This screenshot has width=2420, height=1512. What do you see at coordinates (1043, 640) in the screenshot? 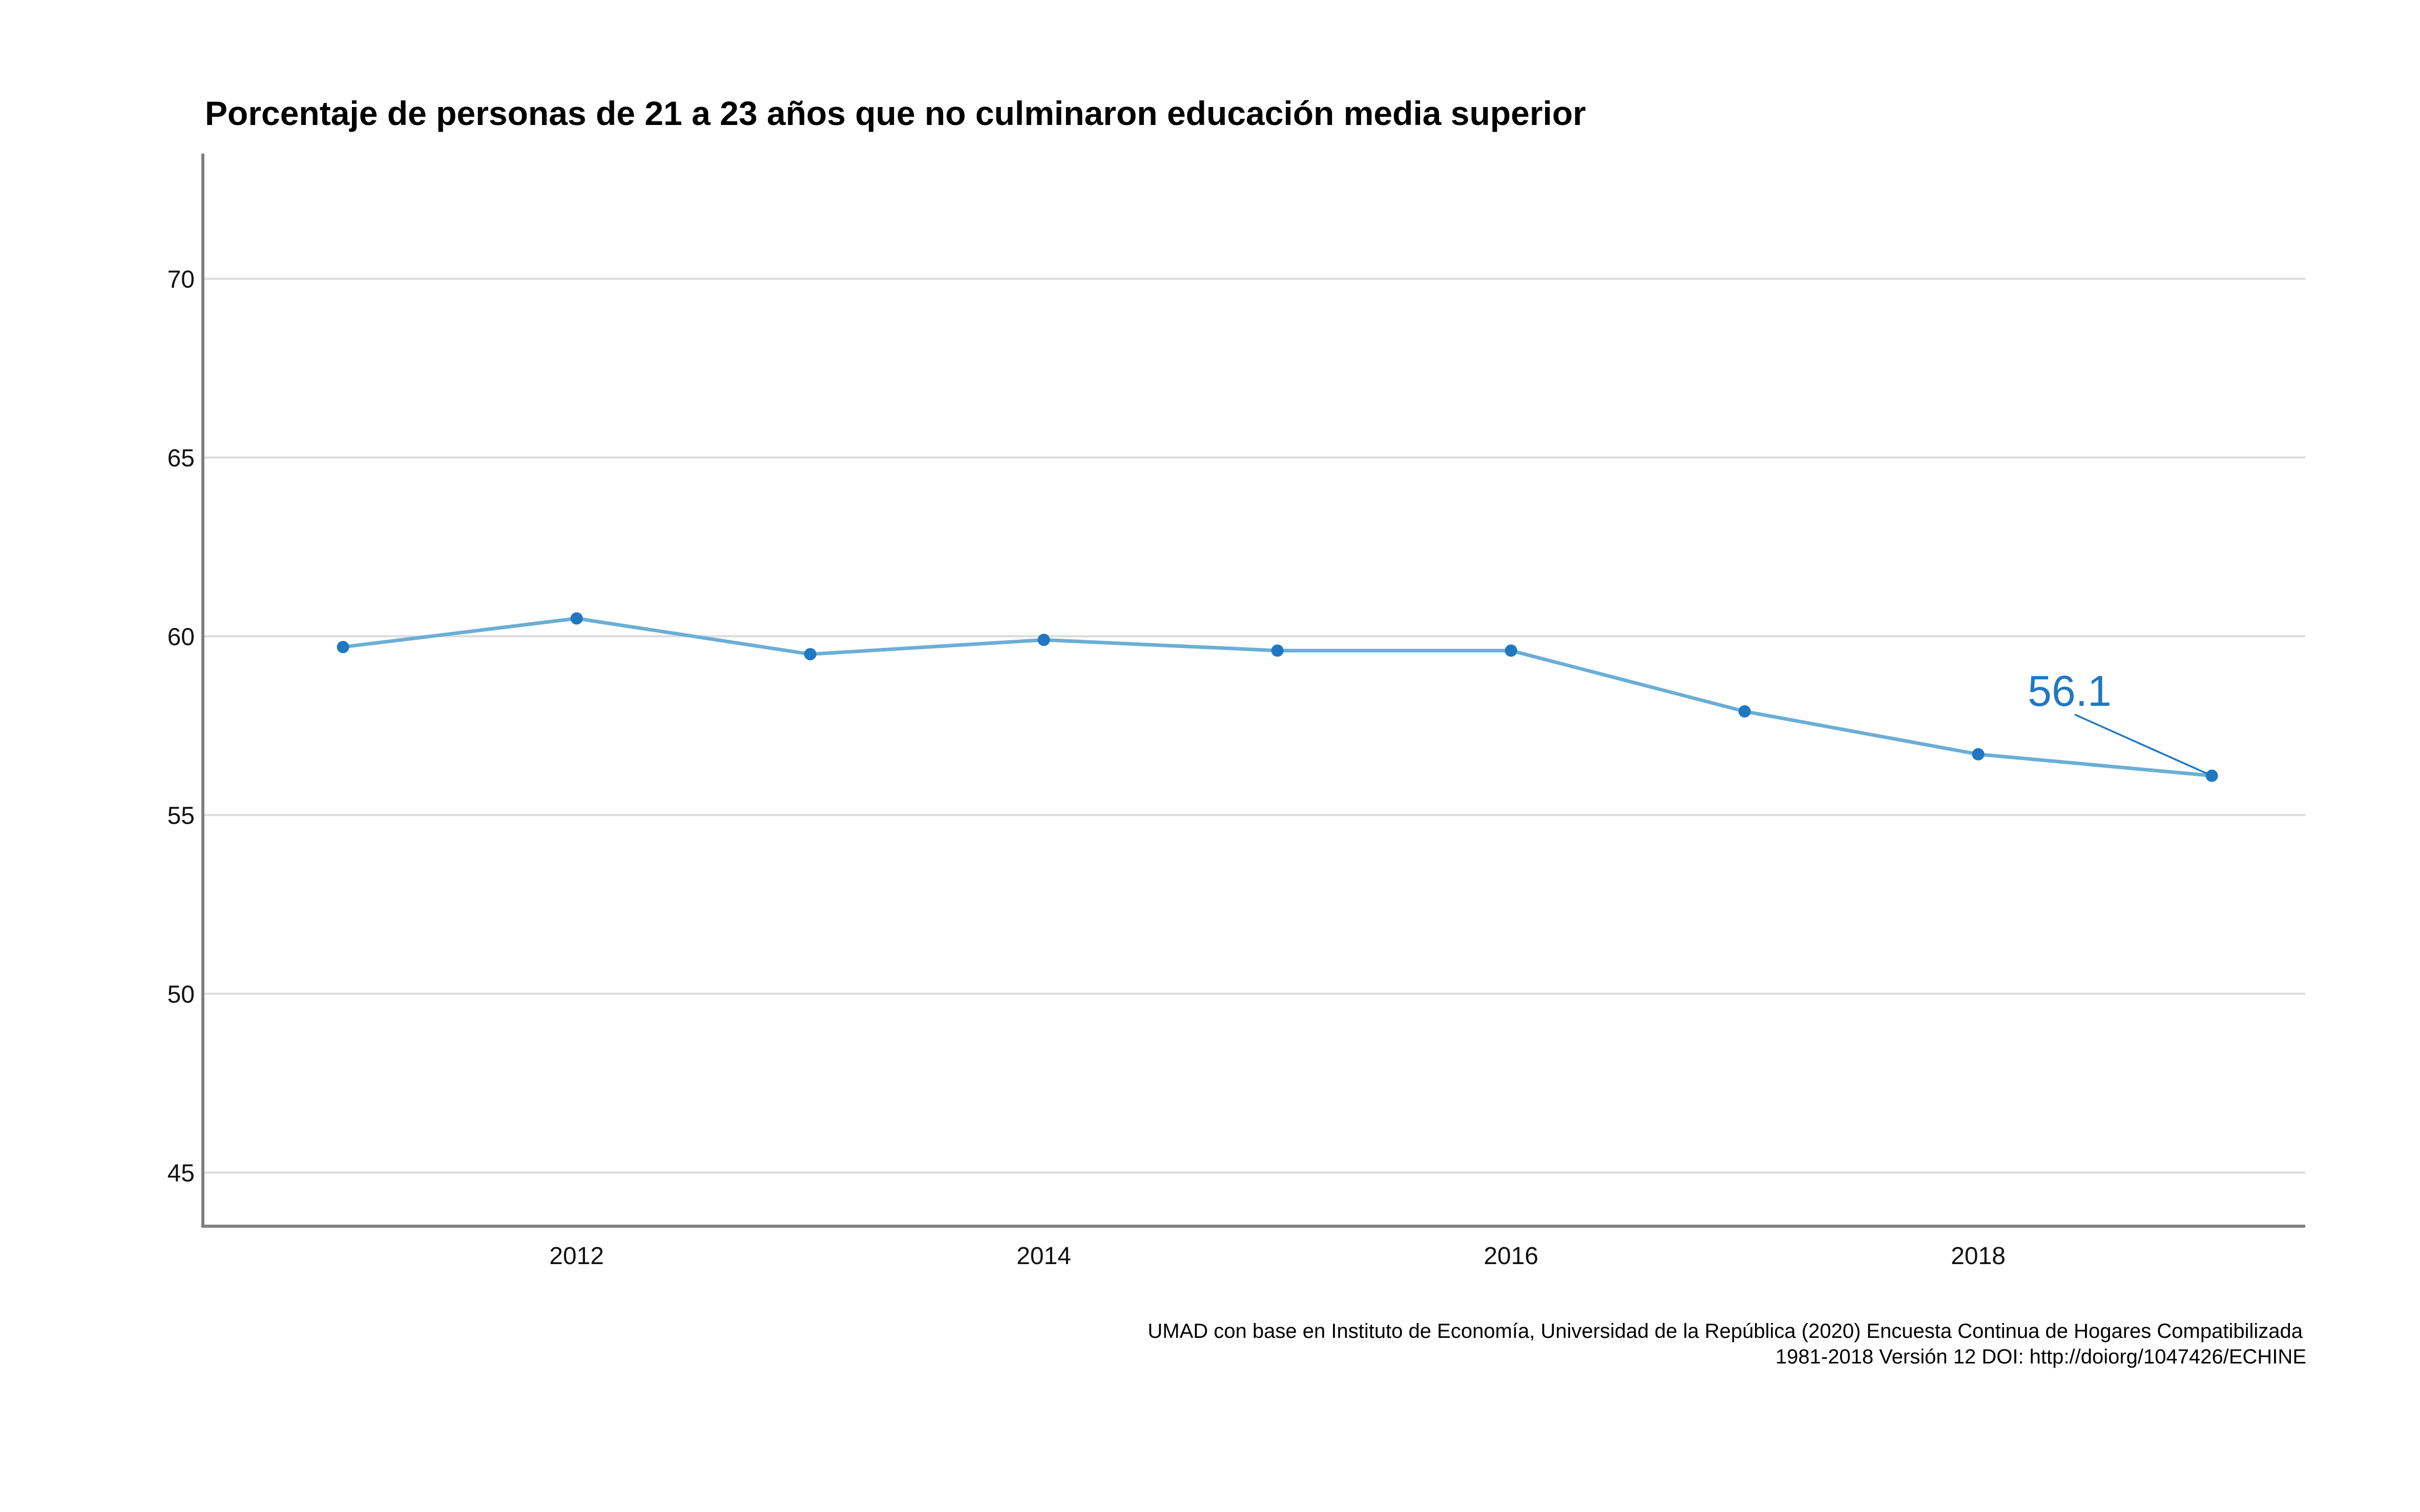
I see `data-point-2014` at bounding box center [1043, 640].